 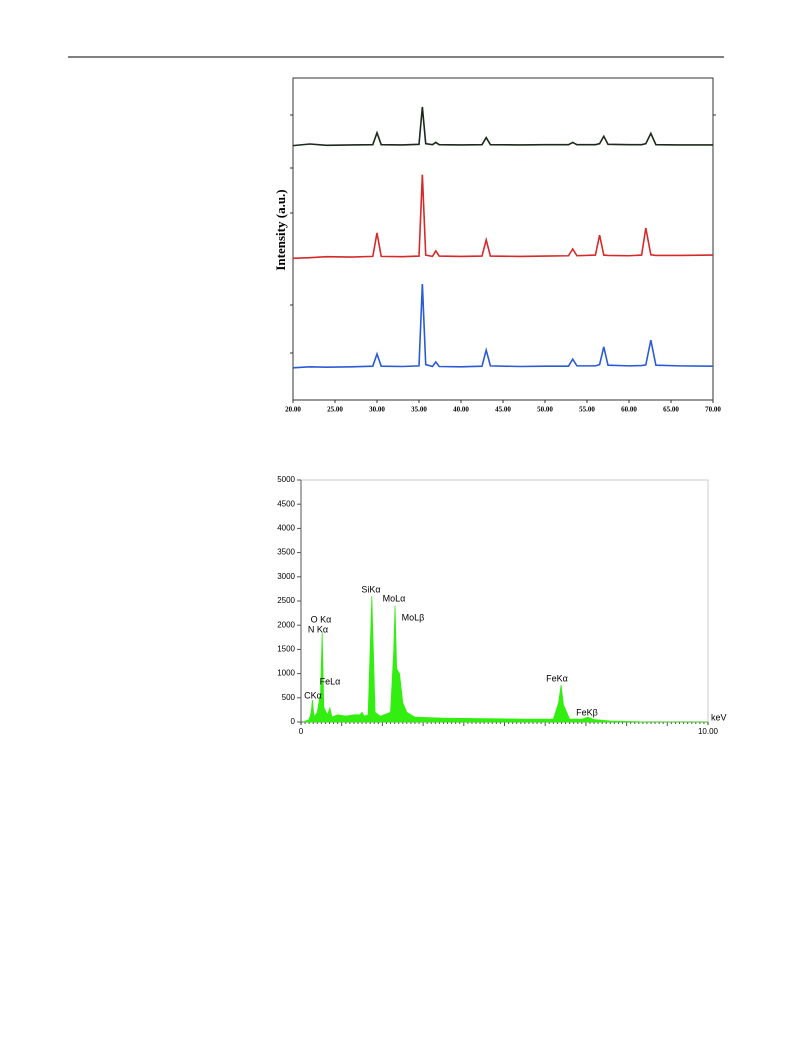 I want to click on x-tick-label: 25.00, so click(x=335, y=410).